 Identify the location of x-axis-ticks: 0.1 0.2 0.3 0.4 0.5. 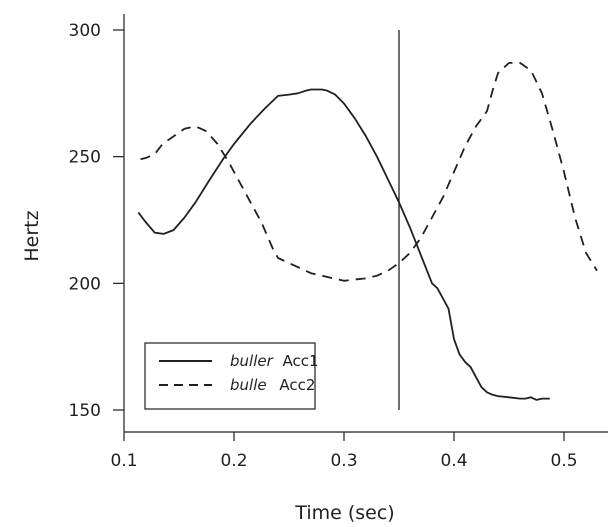
(344, 451).